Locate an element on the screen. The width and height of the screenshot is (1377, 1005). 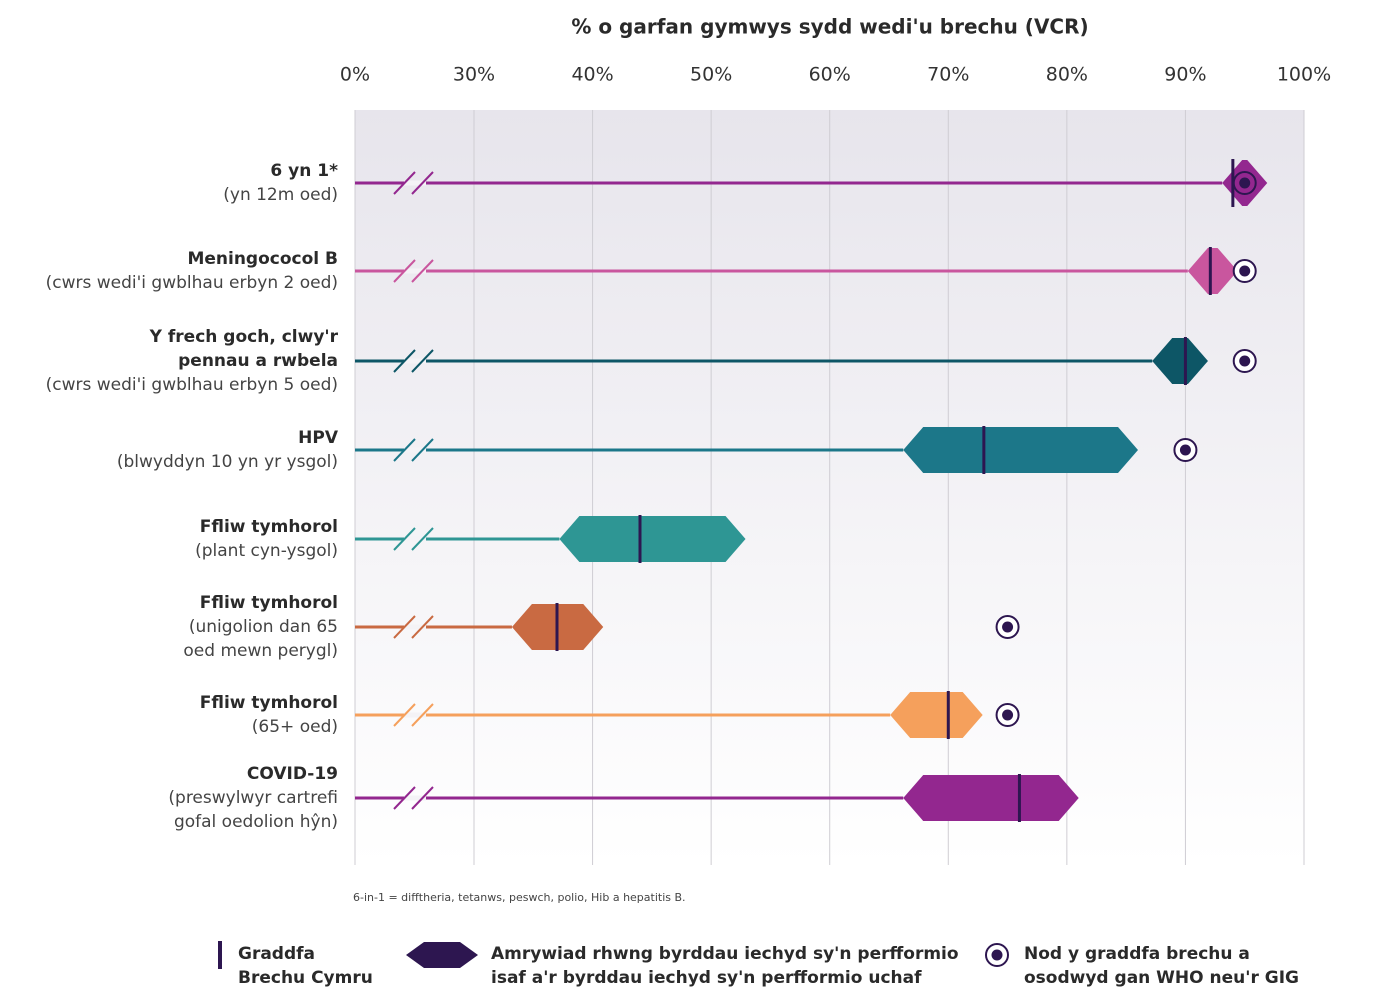
row-subtitle: (blwyddyn 10 yn yr ysgol) is located at coordinates (227, 462).